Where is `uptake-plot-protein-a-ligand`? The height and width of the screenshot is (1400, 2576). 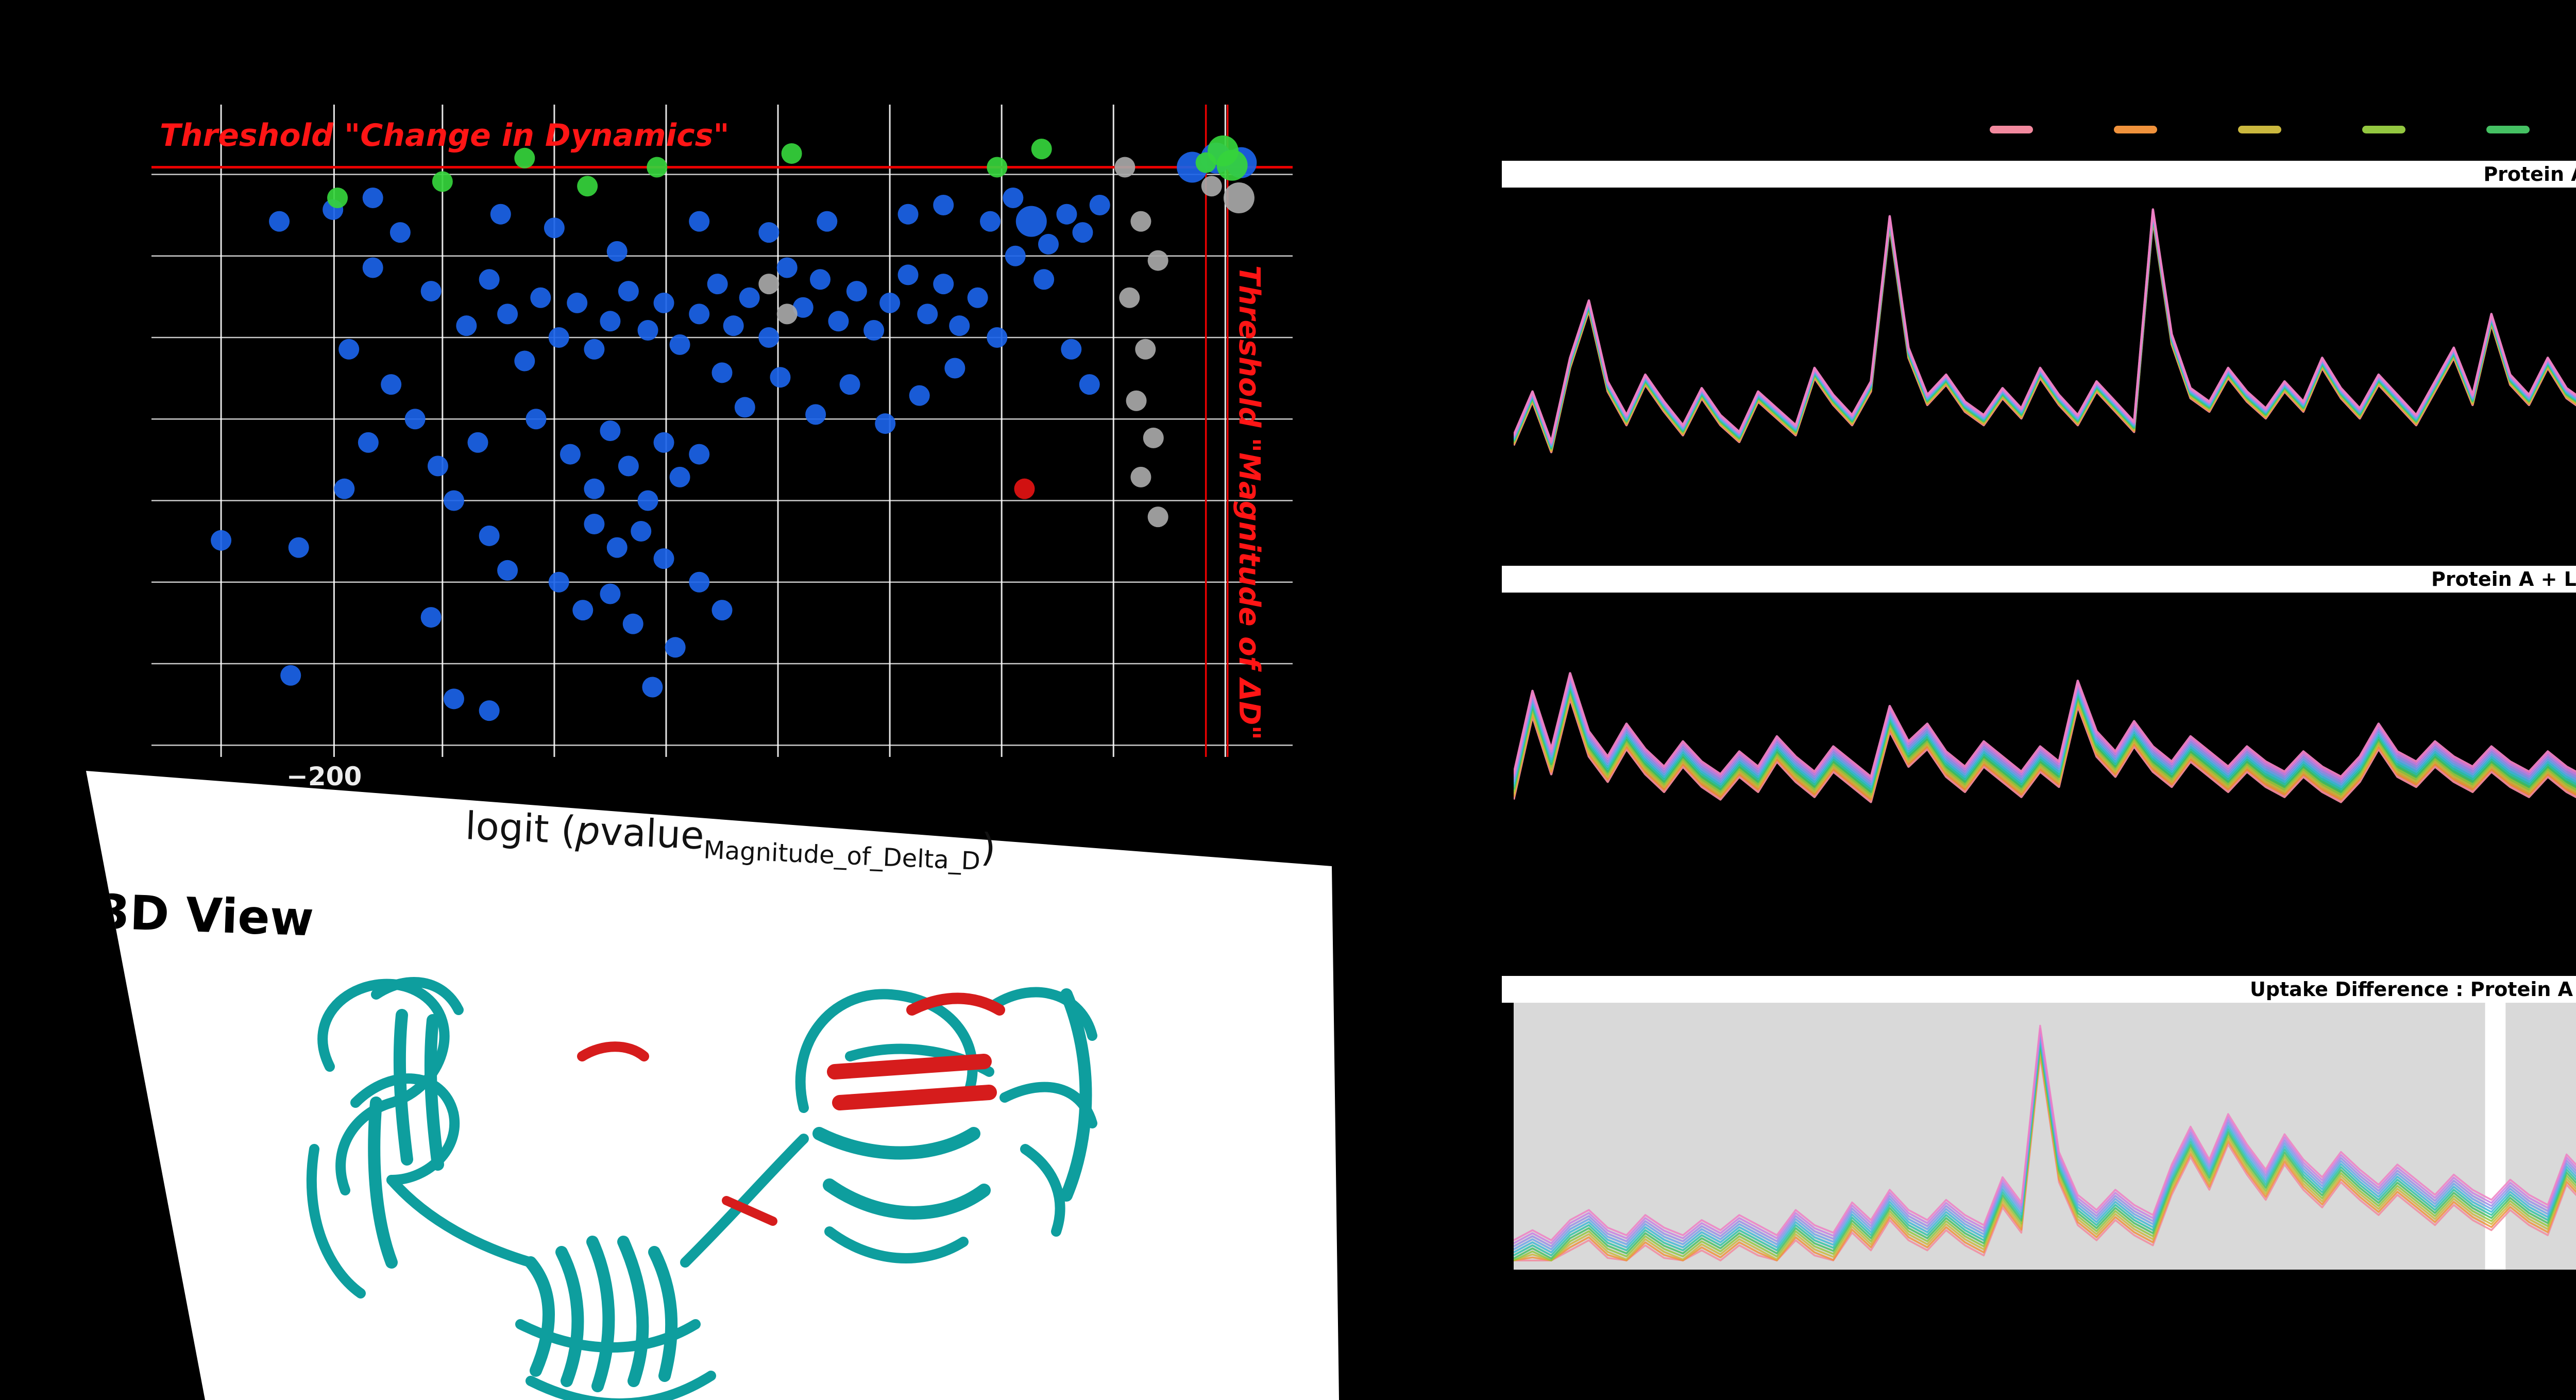 uptake-plot-protein-a-ligand is located at coordinates (2045, 733).